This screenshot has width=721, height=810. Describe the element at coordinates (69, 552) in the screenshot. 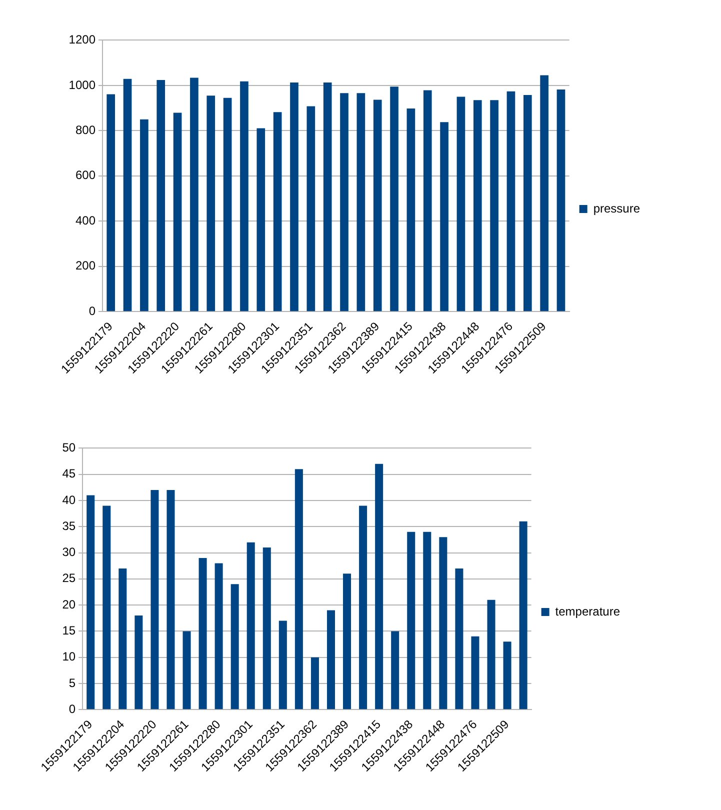

I see `y-tick-label: 30` at that location.